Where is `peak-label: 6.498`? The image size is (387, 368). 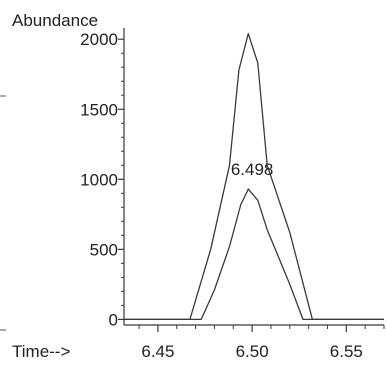 peak-label: 6.498 is located at coordinates (252, 169).